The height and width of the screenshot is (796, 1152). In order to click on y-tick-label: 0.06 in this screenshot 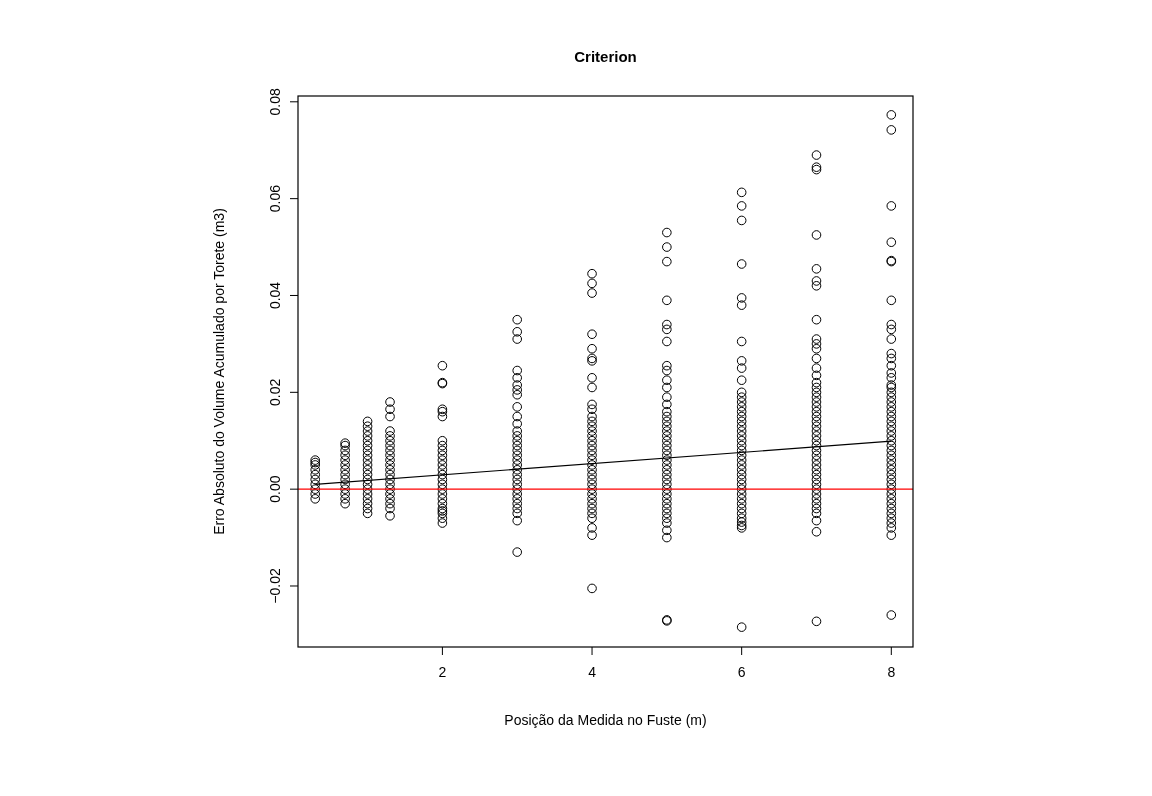, I will do `click(275, 198)`.